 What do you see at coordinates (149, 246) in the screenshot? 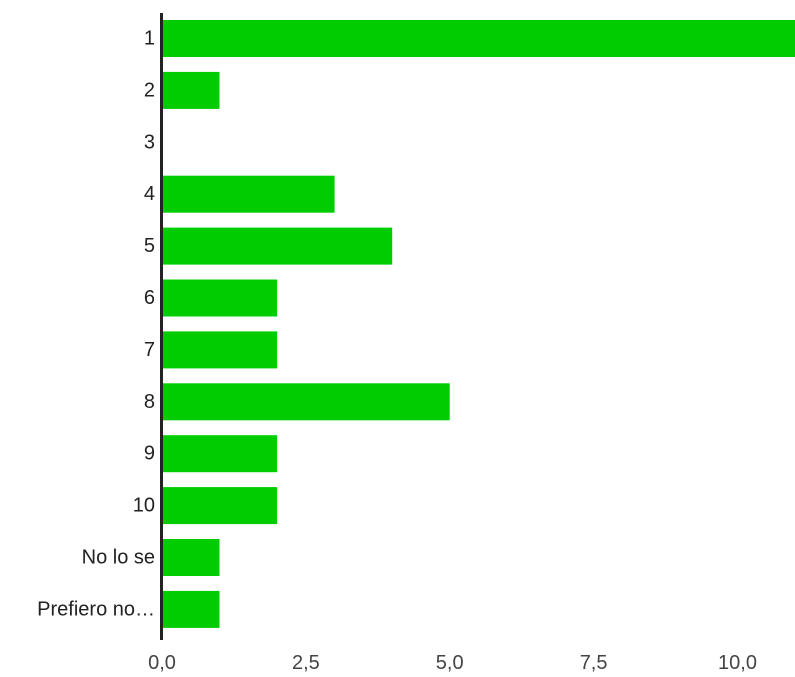
I see `category-label-5: 5` at bounding box center [149, 246].